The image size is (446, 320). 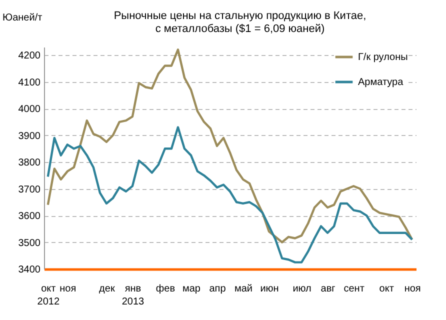 What do you see at coordinates (328, 289) in the screenshot?
I see `x-tick-label: авг` at bounding box center [328, 289].